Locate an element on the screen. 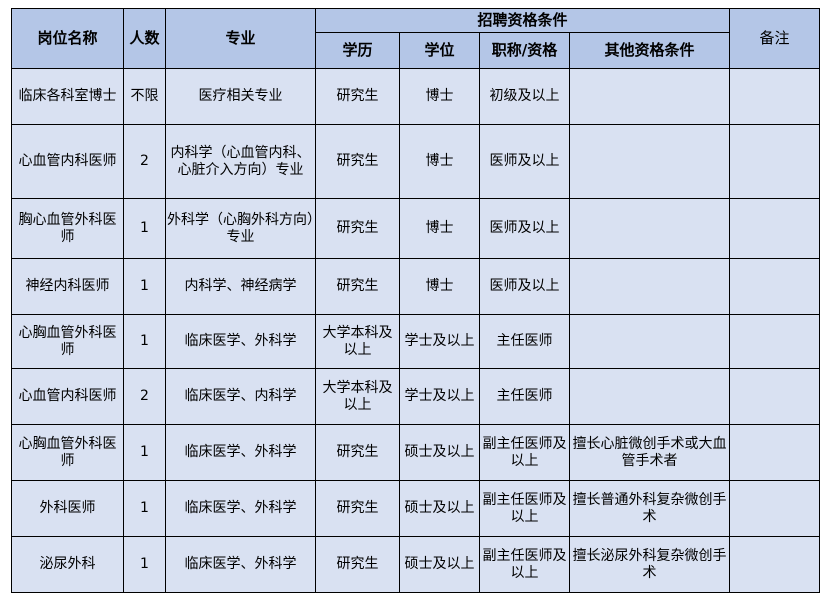 This screenshot has height=606, width=830. table-row: 神经内科医师 1 内科学、神经病学 研究生 博士 医师及以上 is located at coordinates (416, 286).